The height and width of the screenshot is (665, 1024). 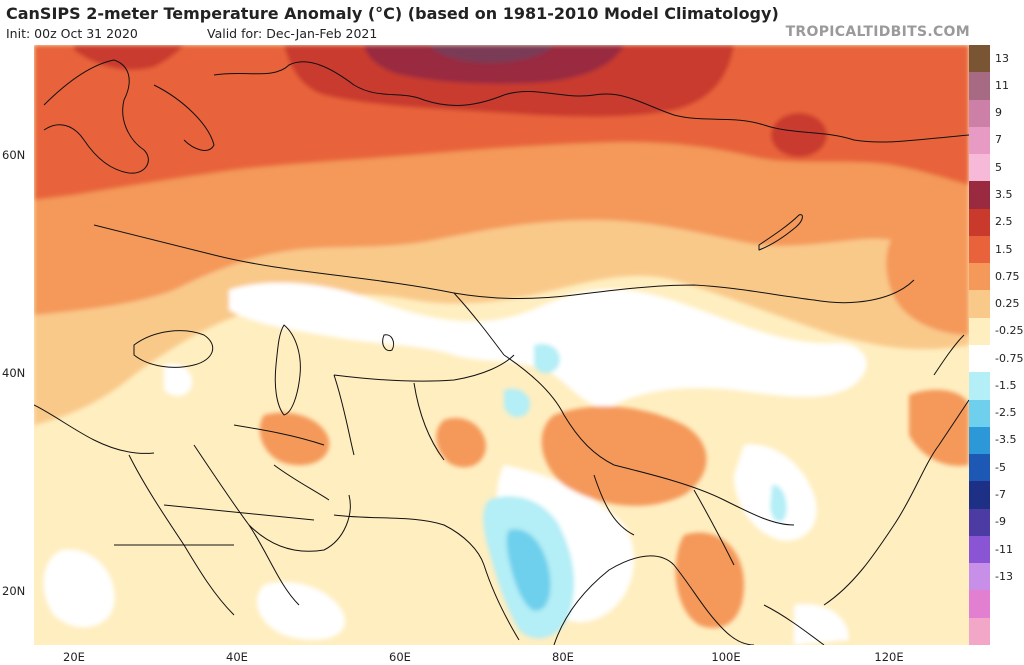 I want to click on legend-label: -2.5, so click(x=1006, y=413).